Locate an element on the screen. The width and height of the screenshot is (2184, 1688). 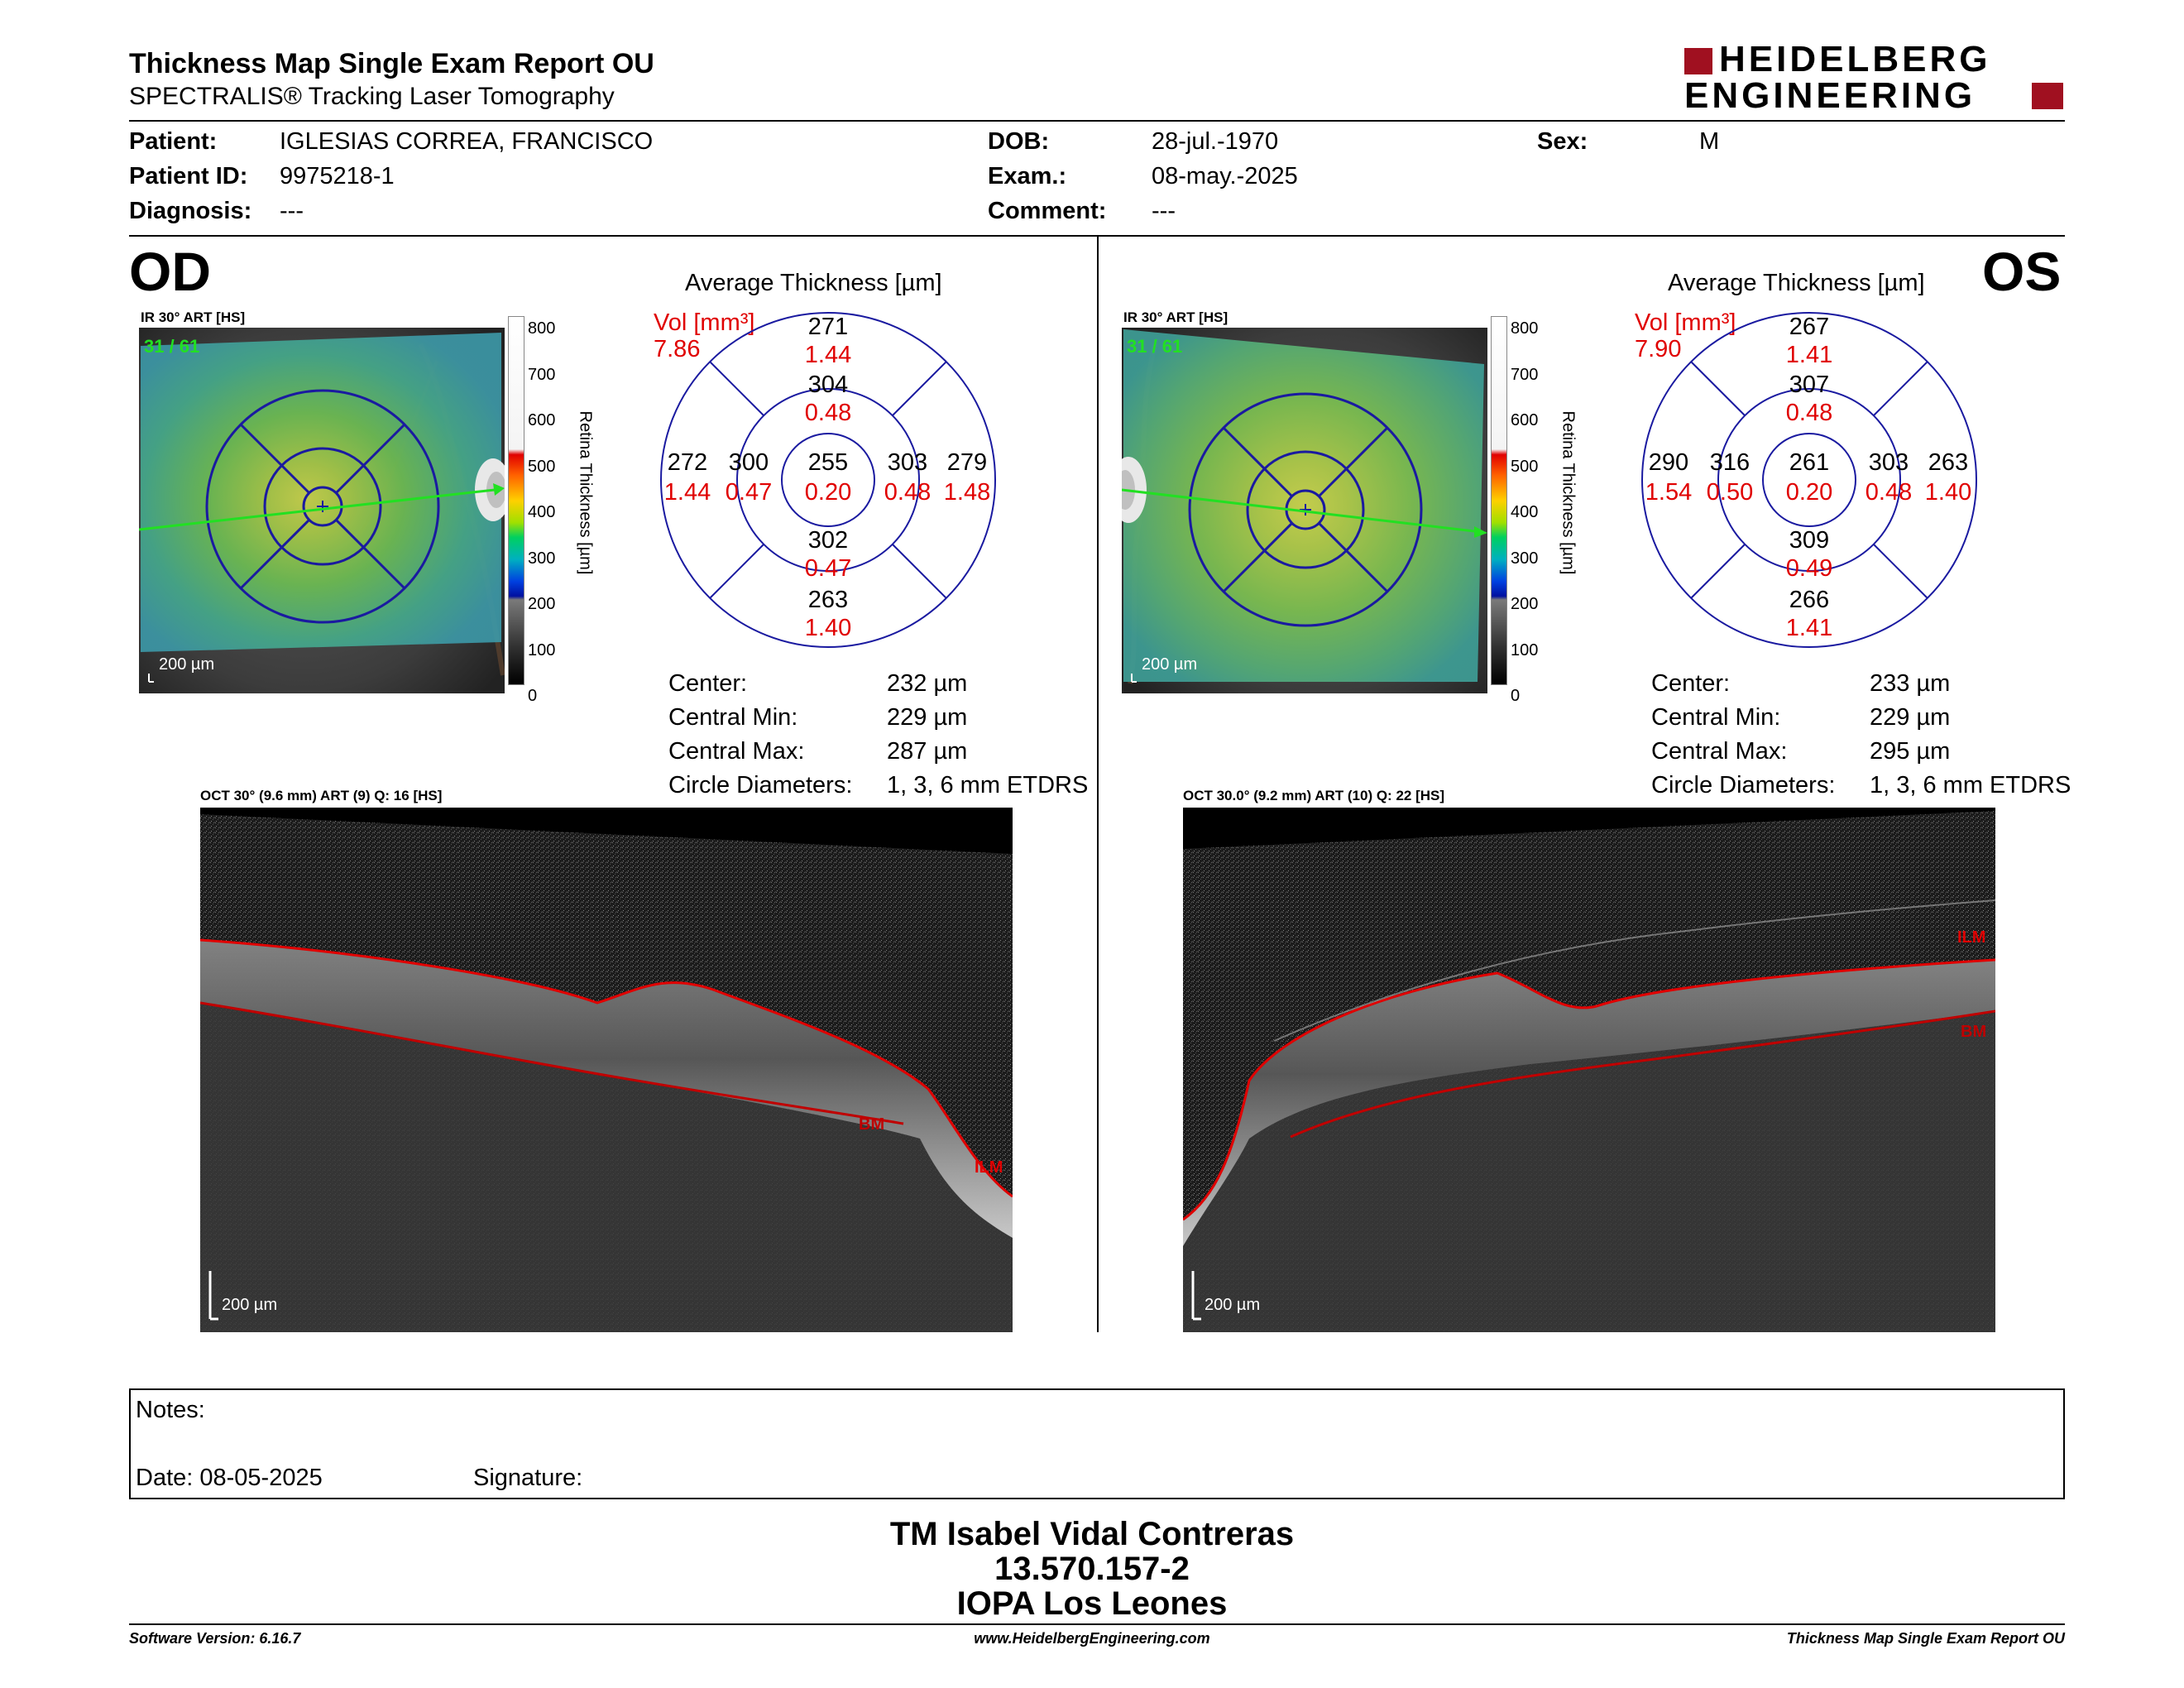
os-outer-inf-volume: 1.41 is located at coordinates (1809, 628).